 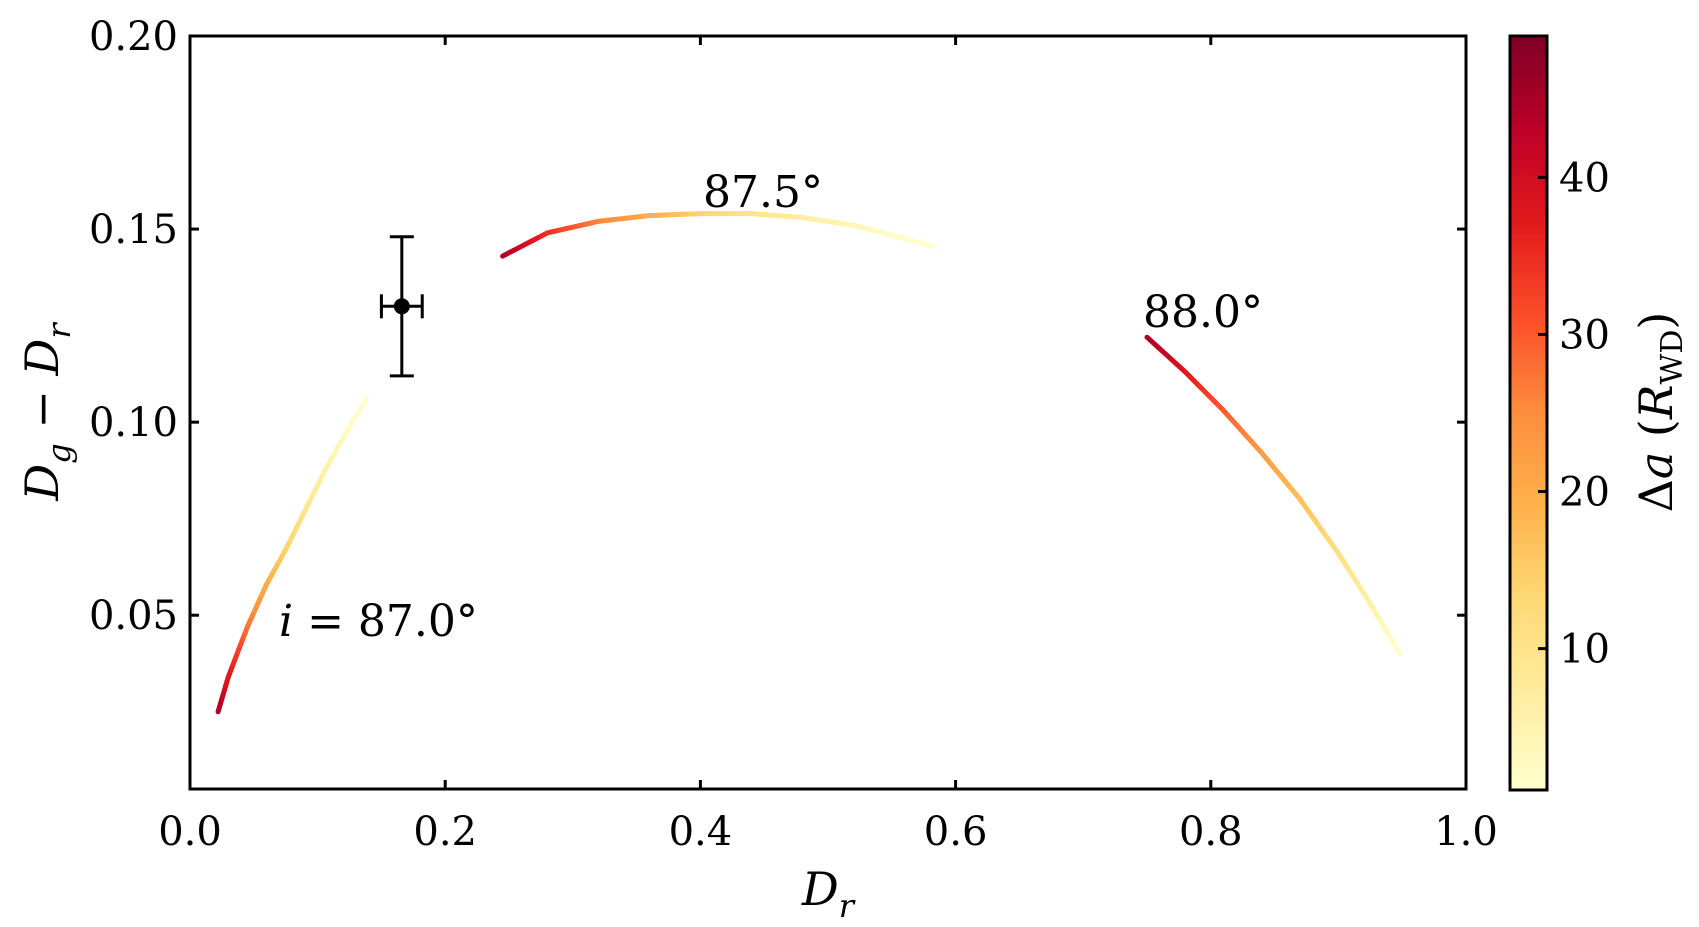 What do you see at coordinates (1584, 178) in the screenshot?
I see `colorbar-tick-label: 40` at bounding box center [1584, 178].